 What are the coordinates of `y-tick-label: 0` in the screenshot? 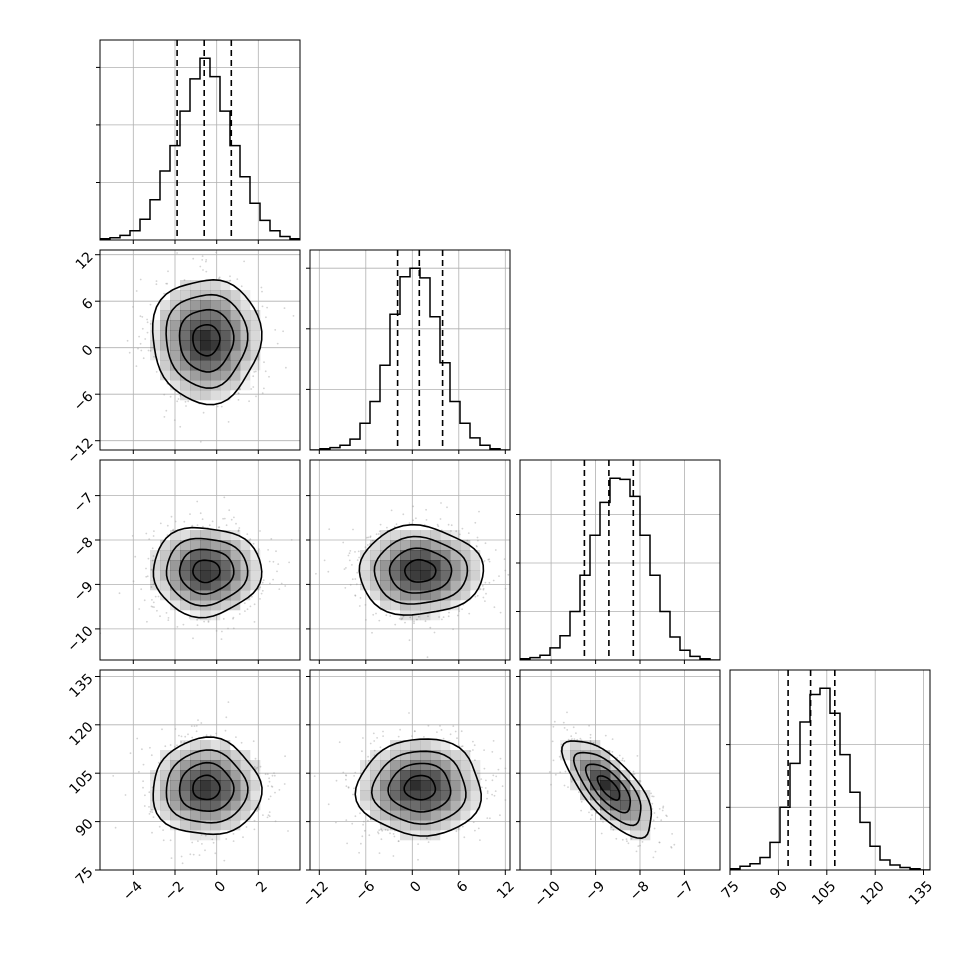 It's located at (88, 351).